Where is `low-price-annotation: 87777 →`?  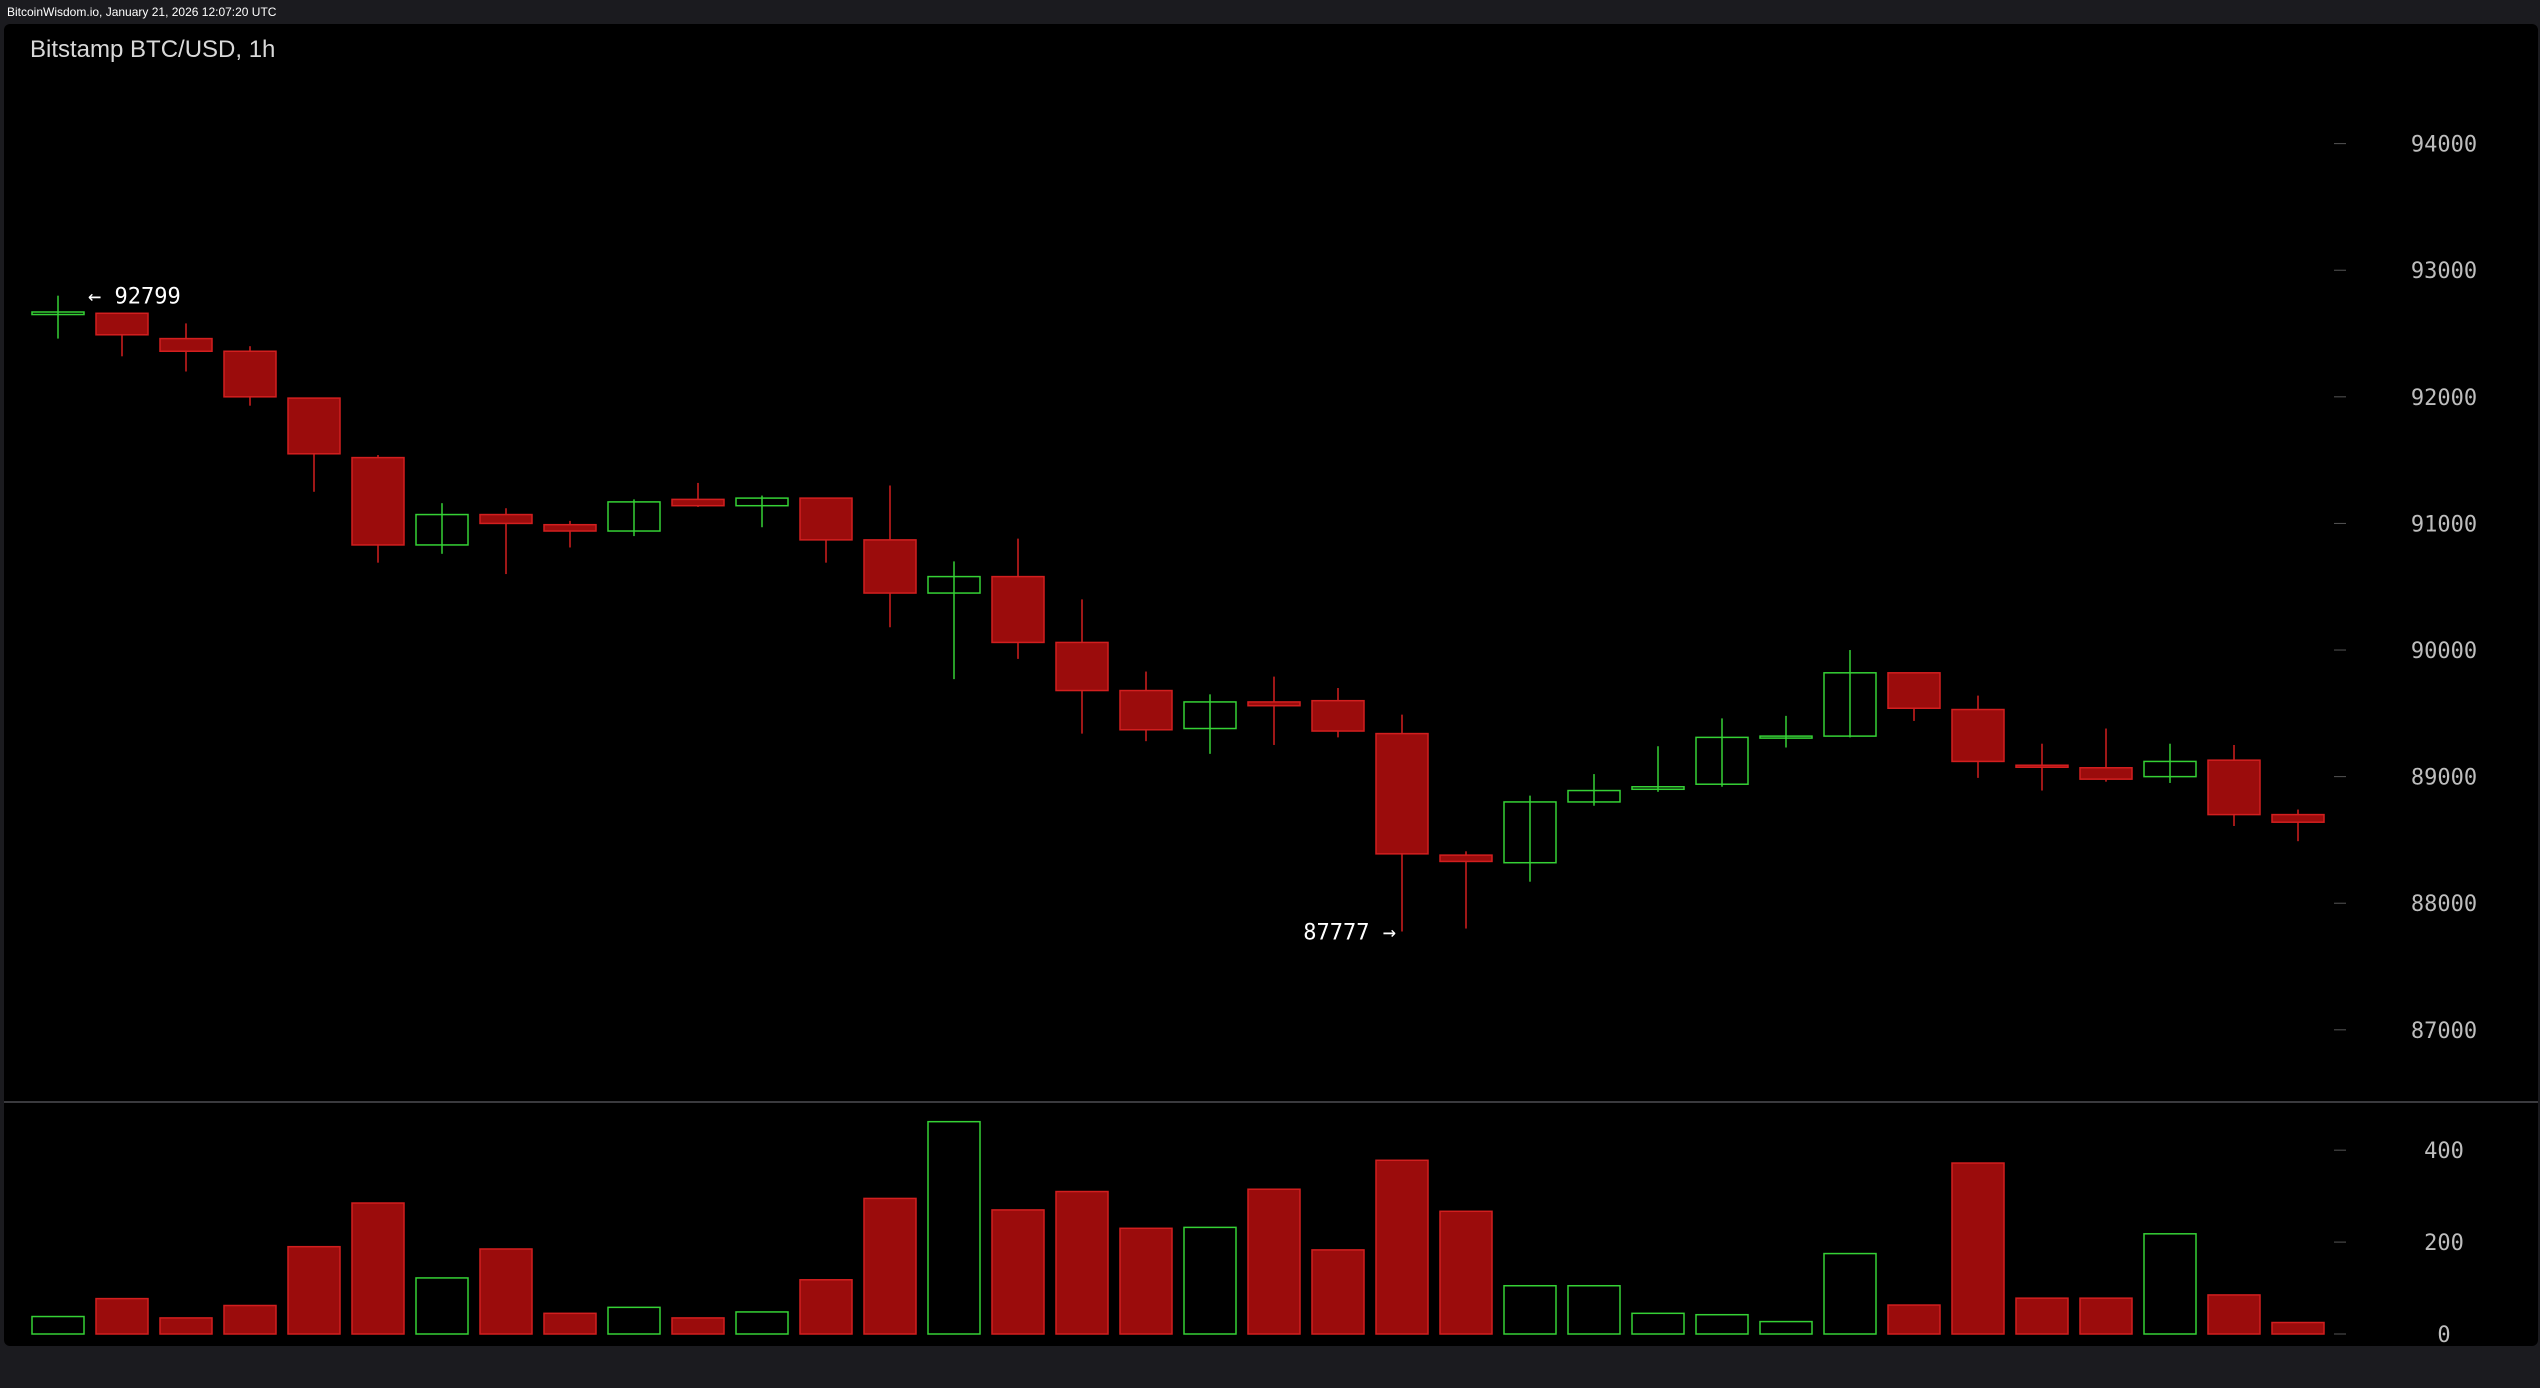 low-price-annotation: 87777 → is located at coordinates (1349, 932).